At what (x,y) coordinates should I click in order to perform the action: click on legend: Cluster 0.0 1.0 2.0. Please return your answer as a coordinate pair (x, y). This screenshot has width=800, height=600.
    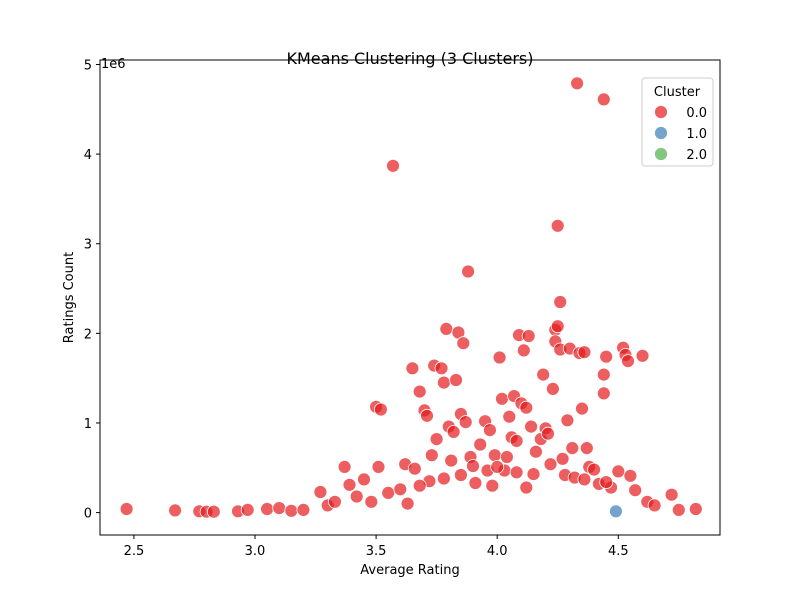
    Looking at the image, I should click on (677, 122).